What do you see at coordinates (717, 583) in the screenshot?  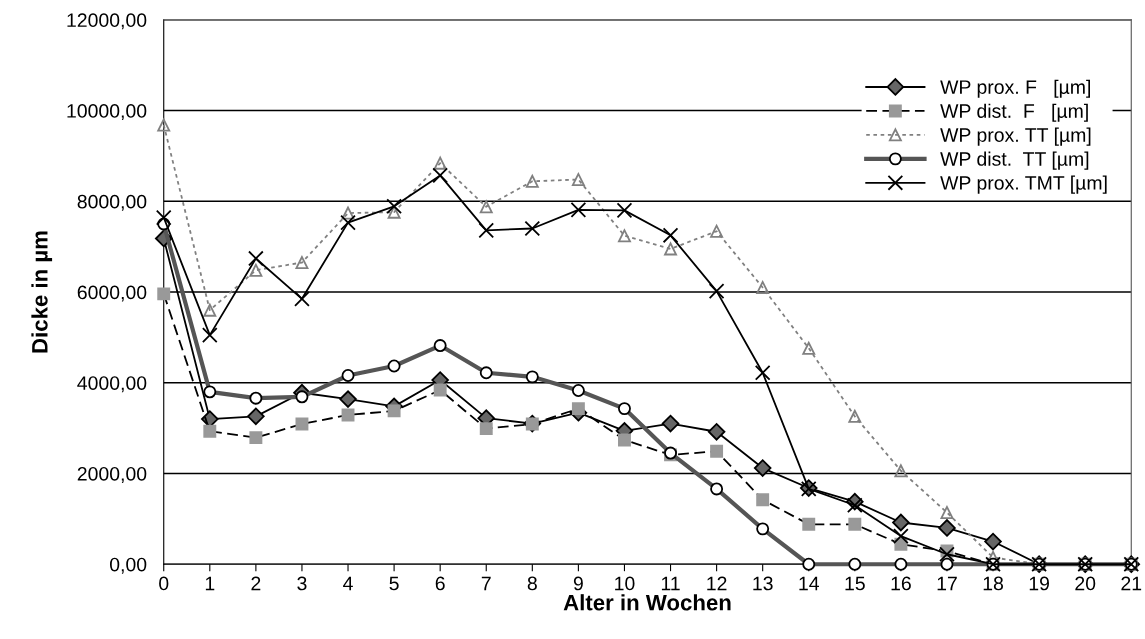 I see `x-tick-label: 12` at bounding box center [717, 583].